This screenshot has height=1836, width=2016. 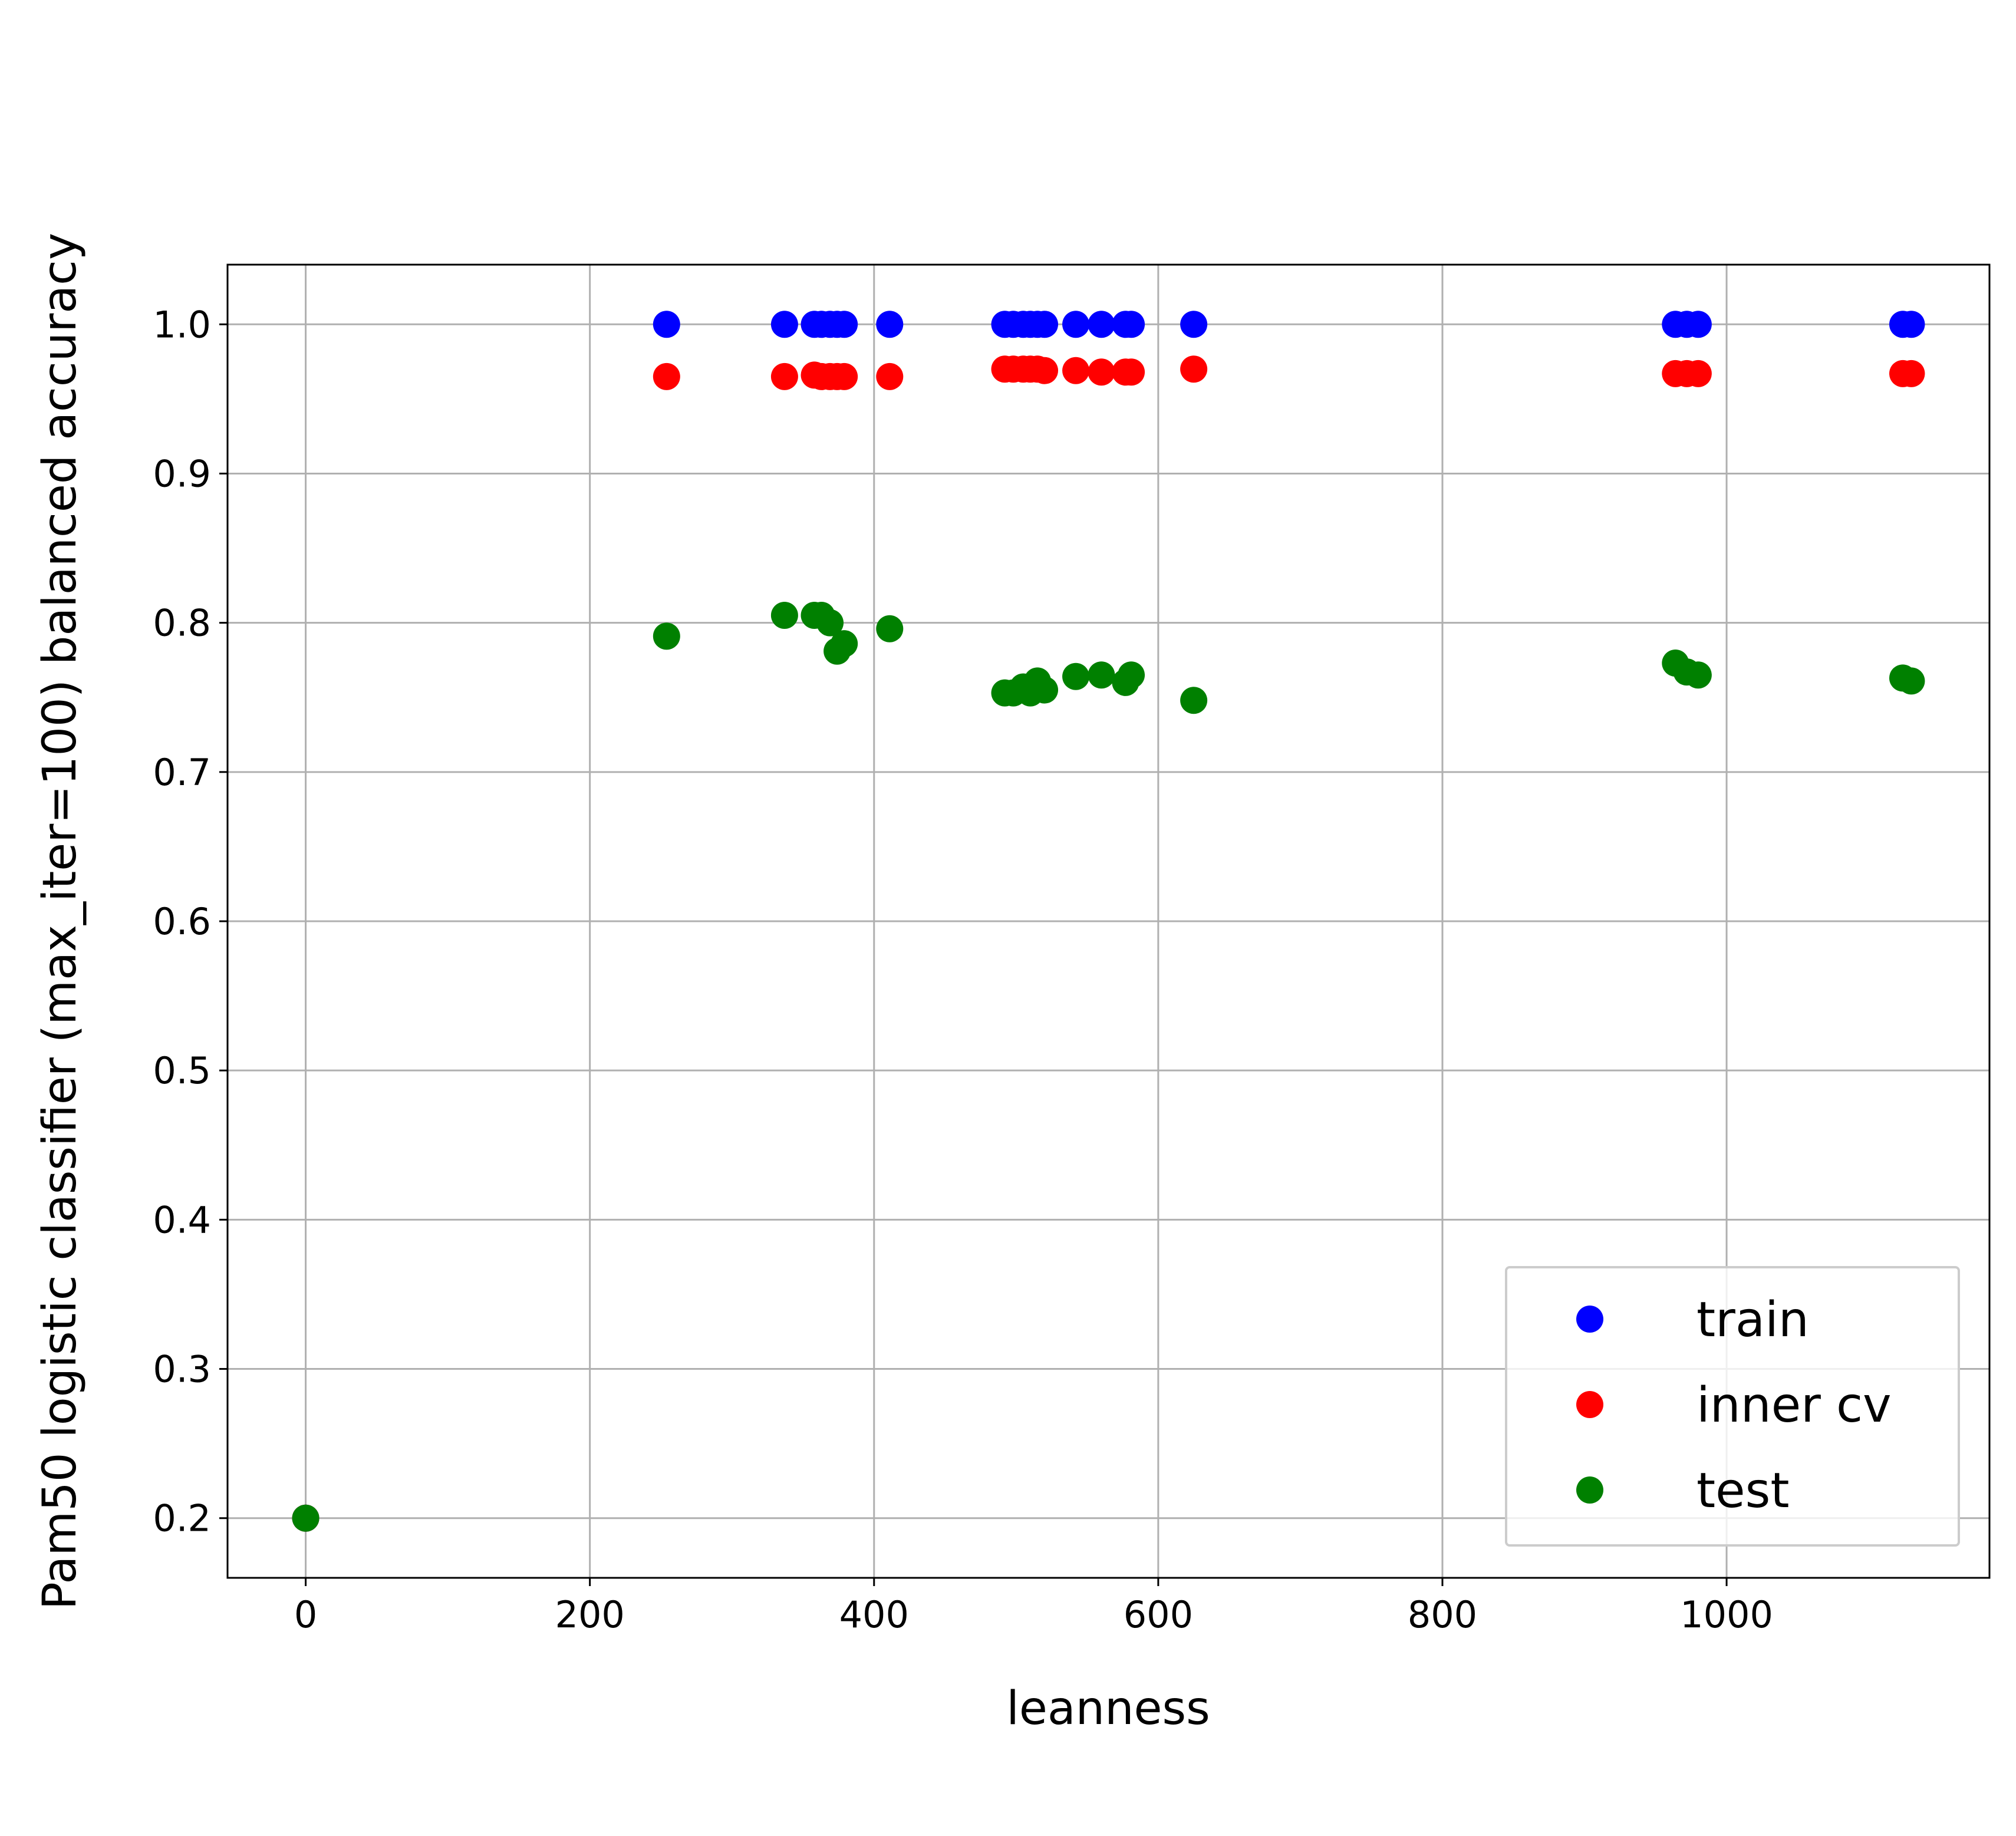 What do you see at coordinates (1442, 1614) in the screenshot?
I see `x-tick-label: 800` at bounding box center [1442, 1614].